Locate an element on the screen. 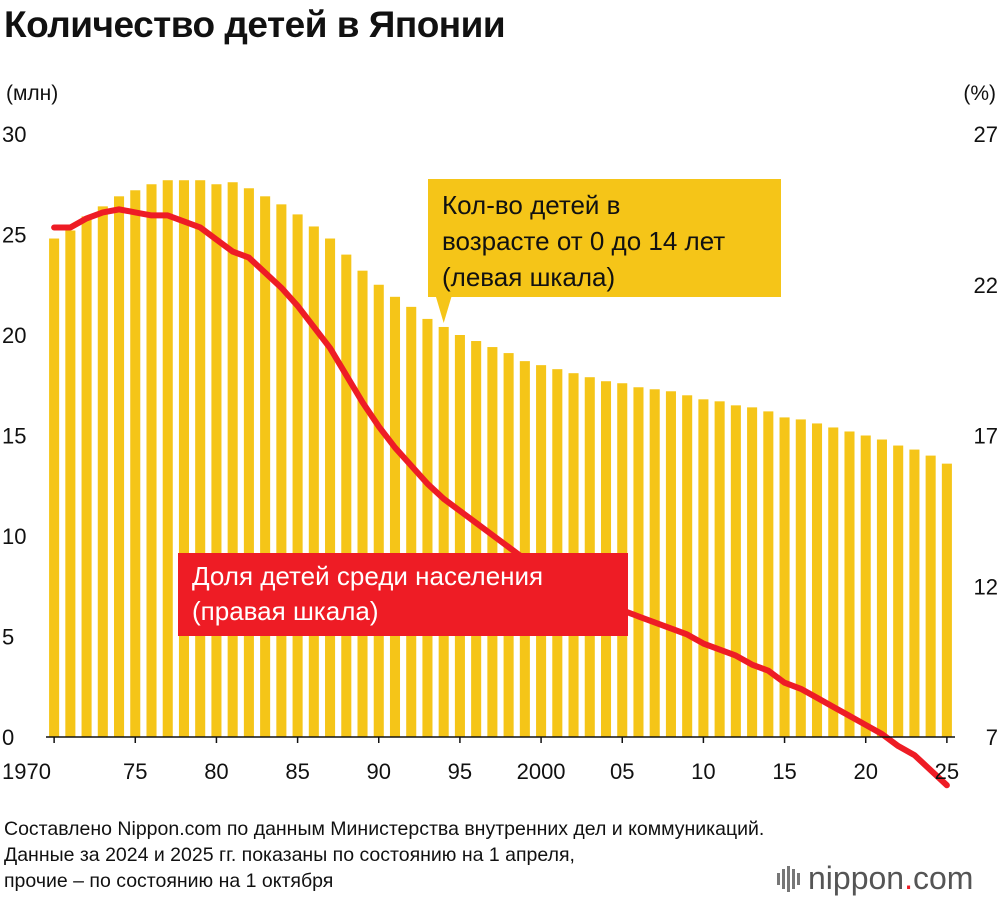 The image size is (1000, 904). bar-1996 is located at coordinates (476, 539).